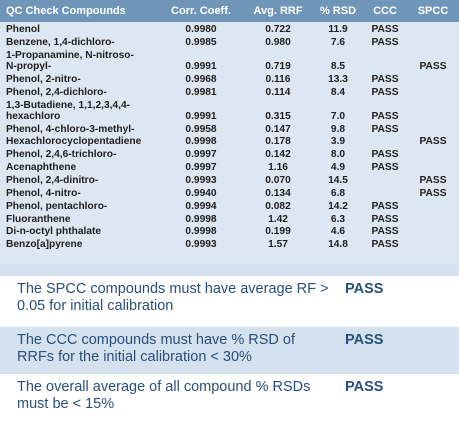 This screenshot has height=431, width=459. I want to click on avg-rrf: 0.315, so click(278, 116).